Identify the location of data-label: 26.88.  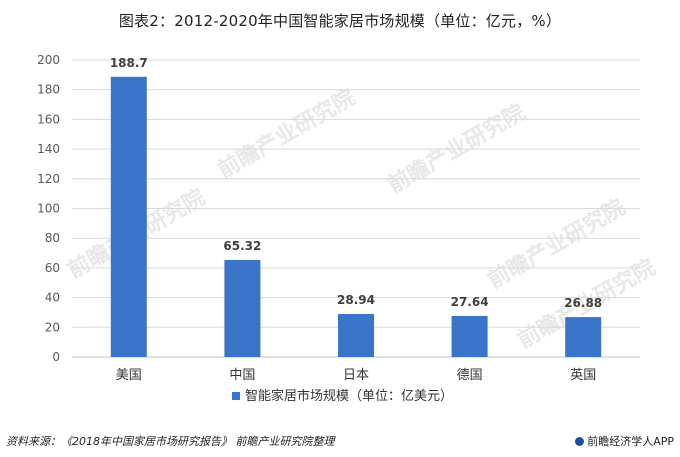
(583, 303).